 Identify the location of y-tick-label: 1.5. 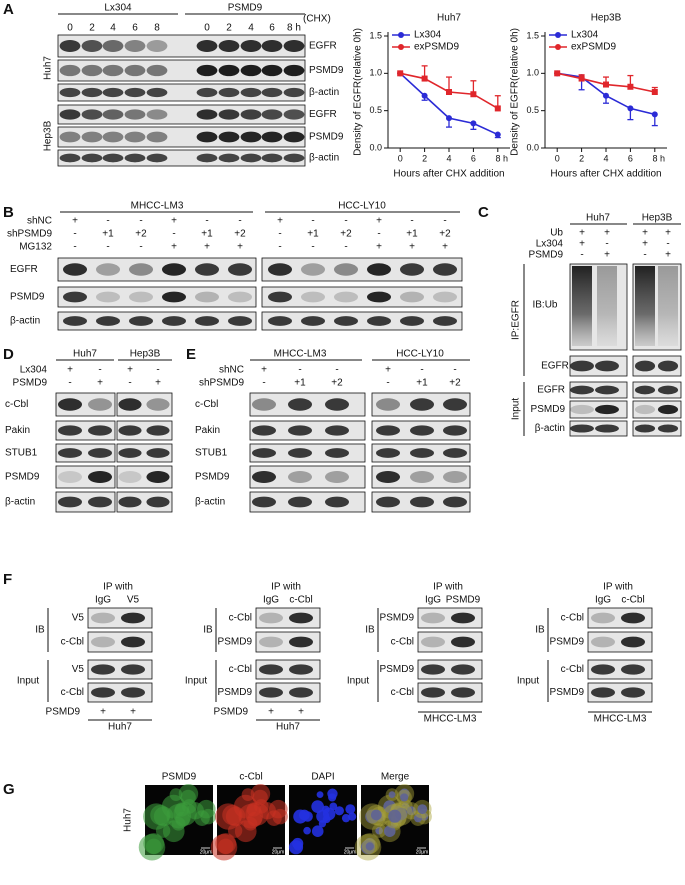
(532, 35).